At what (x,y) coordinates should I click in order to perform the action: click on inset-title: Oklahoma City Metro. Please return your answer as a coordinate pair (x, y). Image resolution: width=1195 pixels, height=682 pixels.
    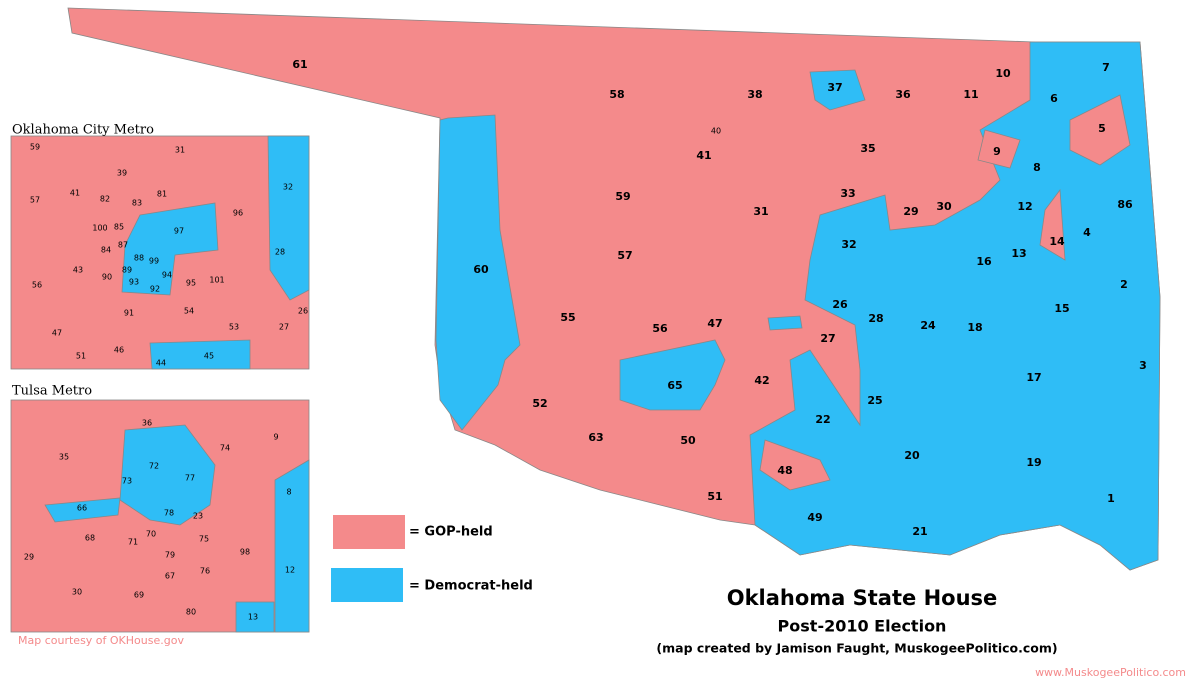
    Looking at the image, I should click on (83, 130).